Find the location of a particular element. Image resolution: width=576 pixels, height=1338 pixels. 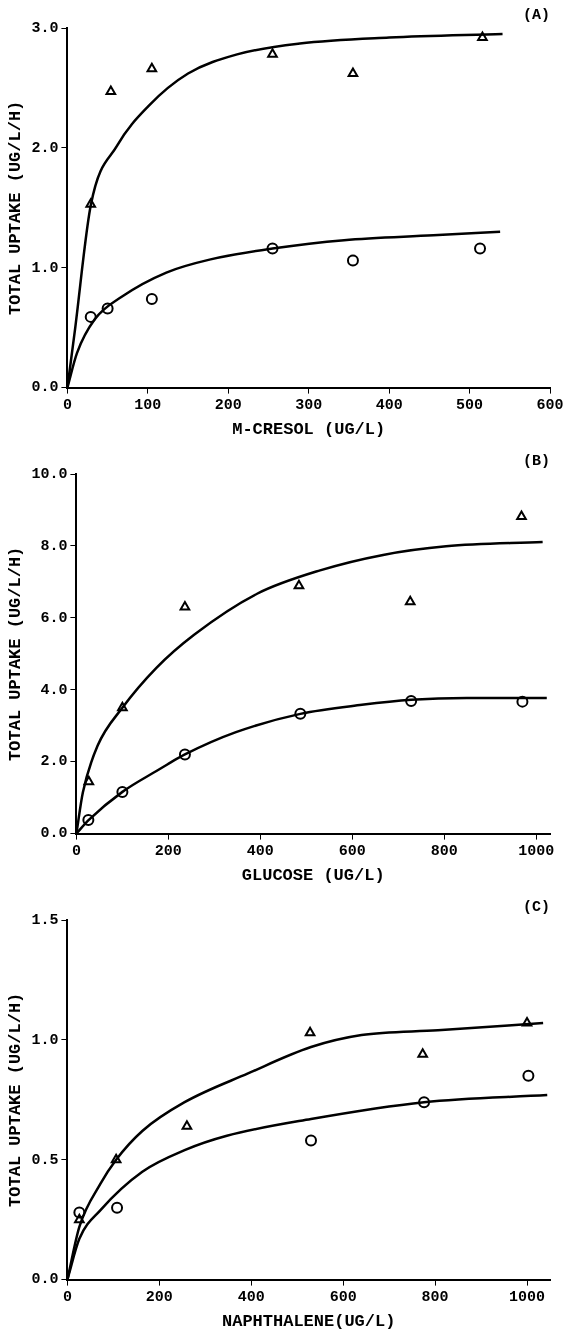

y-tick-label: 4.0 is located at coordinates (54, 690).